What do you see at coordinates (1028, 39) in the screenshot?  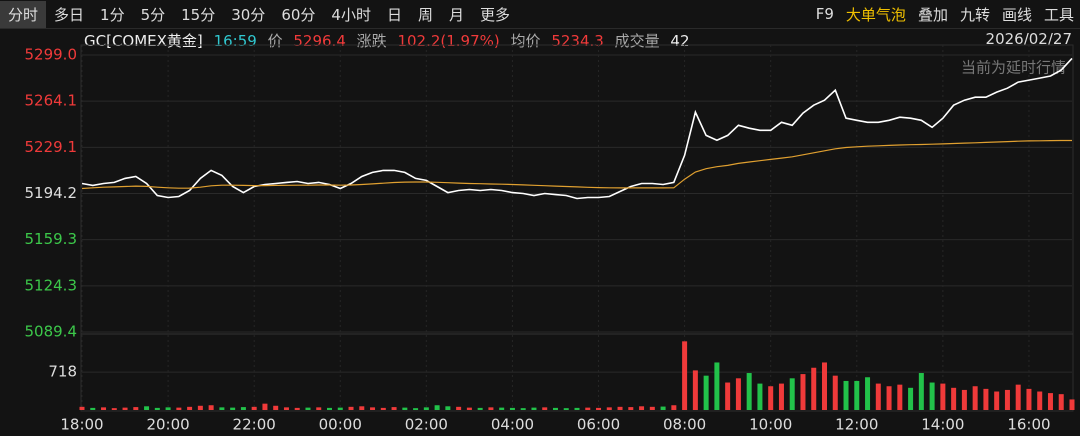 I see `date: 2026/02/27` at bounding box center [1028, 39].